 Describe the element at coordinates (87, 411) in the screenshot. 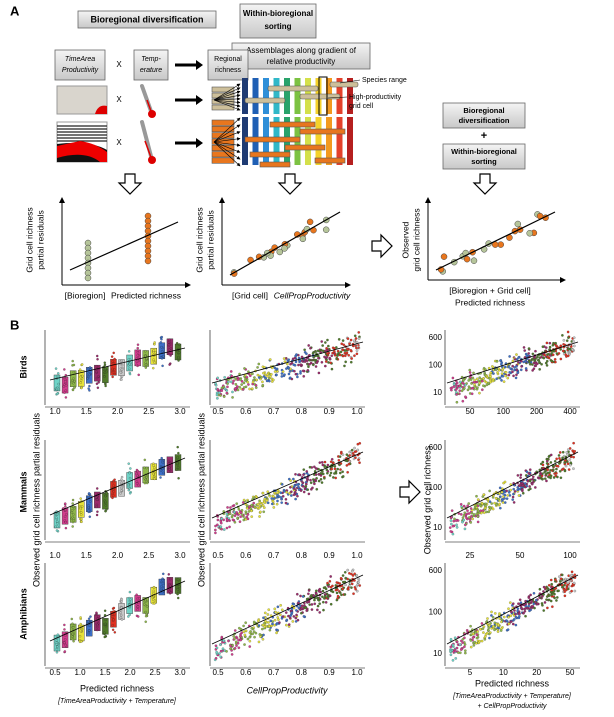

I see `x-tick-label: 1.5` at that location.